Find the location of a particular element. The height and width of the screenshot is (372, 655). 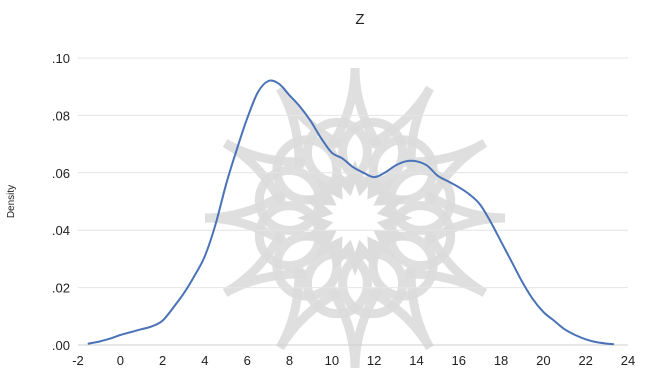

x-tick-label: 24 is located at coordinates (628, 360).